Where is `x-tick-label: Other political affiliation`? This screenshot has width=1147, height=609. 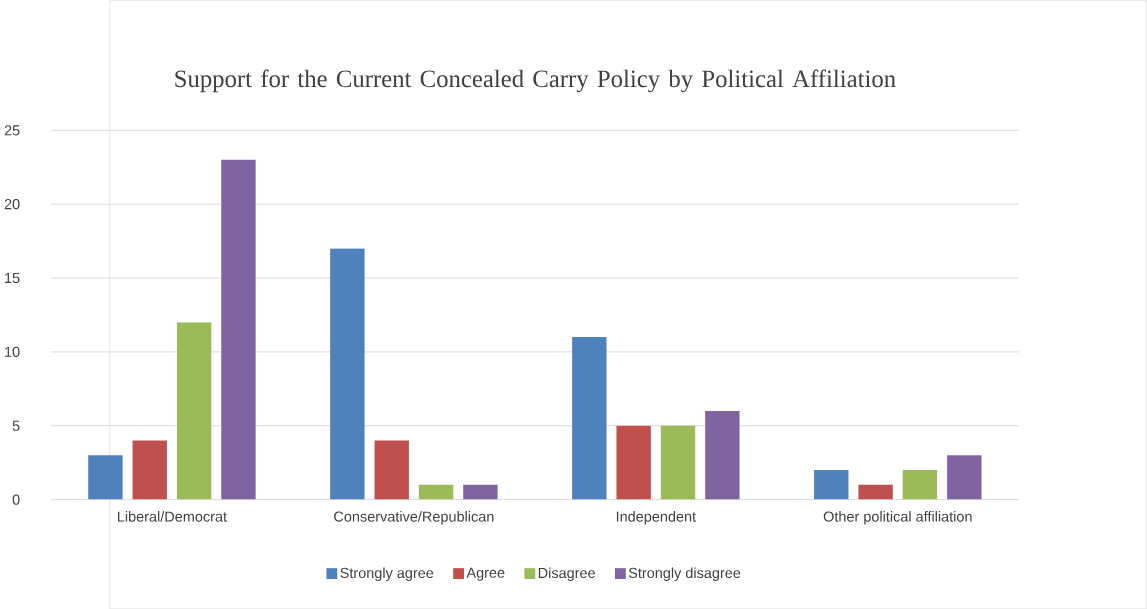
x-tick-label: Other political affiliation is located at coordinates (897, 517).